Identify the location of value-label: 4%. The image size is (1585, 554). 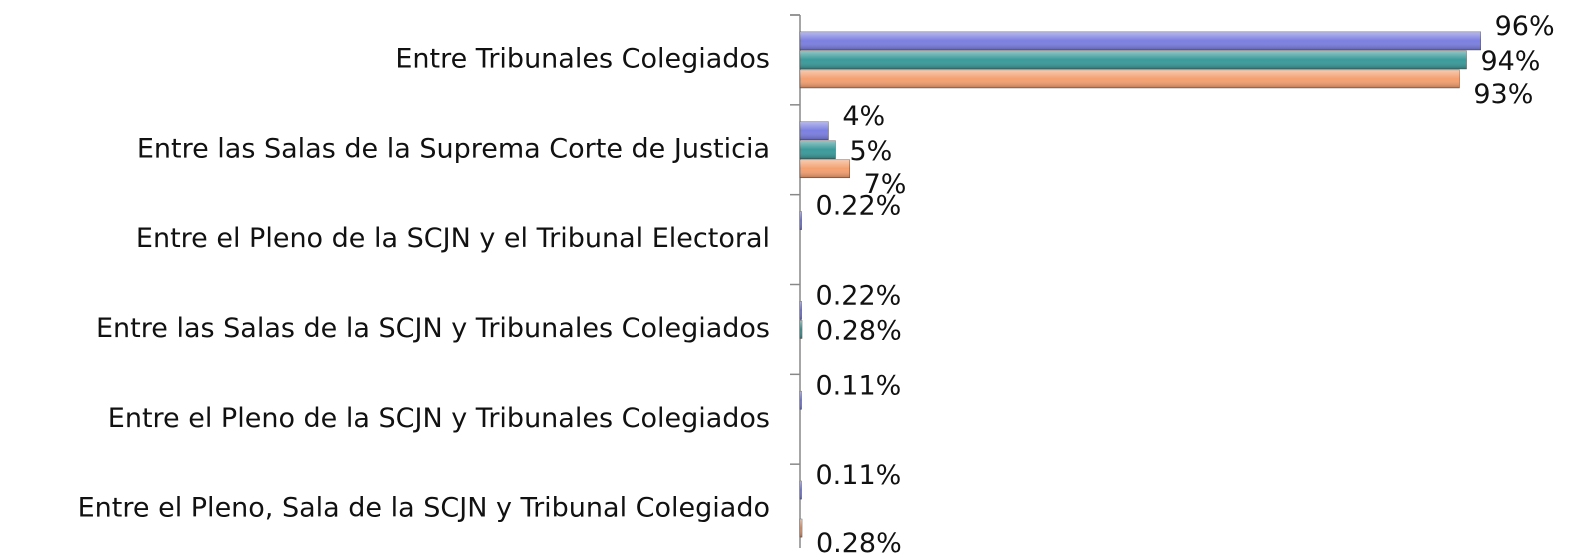
(863, 116).